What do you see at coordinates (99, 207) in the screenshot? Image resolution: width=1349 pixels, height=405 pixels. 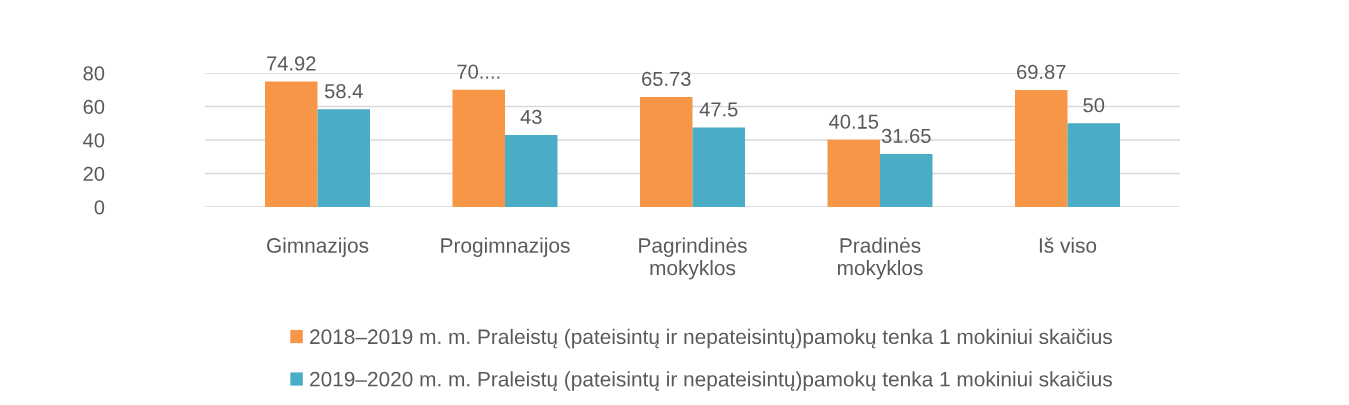 I see `y-tick-label: 0` at bounding box center [99, 207].